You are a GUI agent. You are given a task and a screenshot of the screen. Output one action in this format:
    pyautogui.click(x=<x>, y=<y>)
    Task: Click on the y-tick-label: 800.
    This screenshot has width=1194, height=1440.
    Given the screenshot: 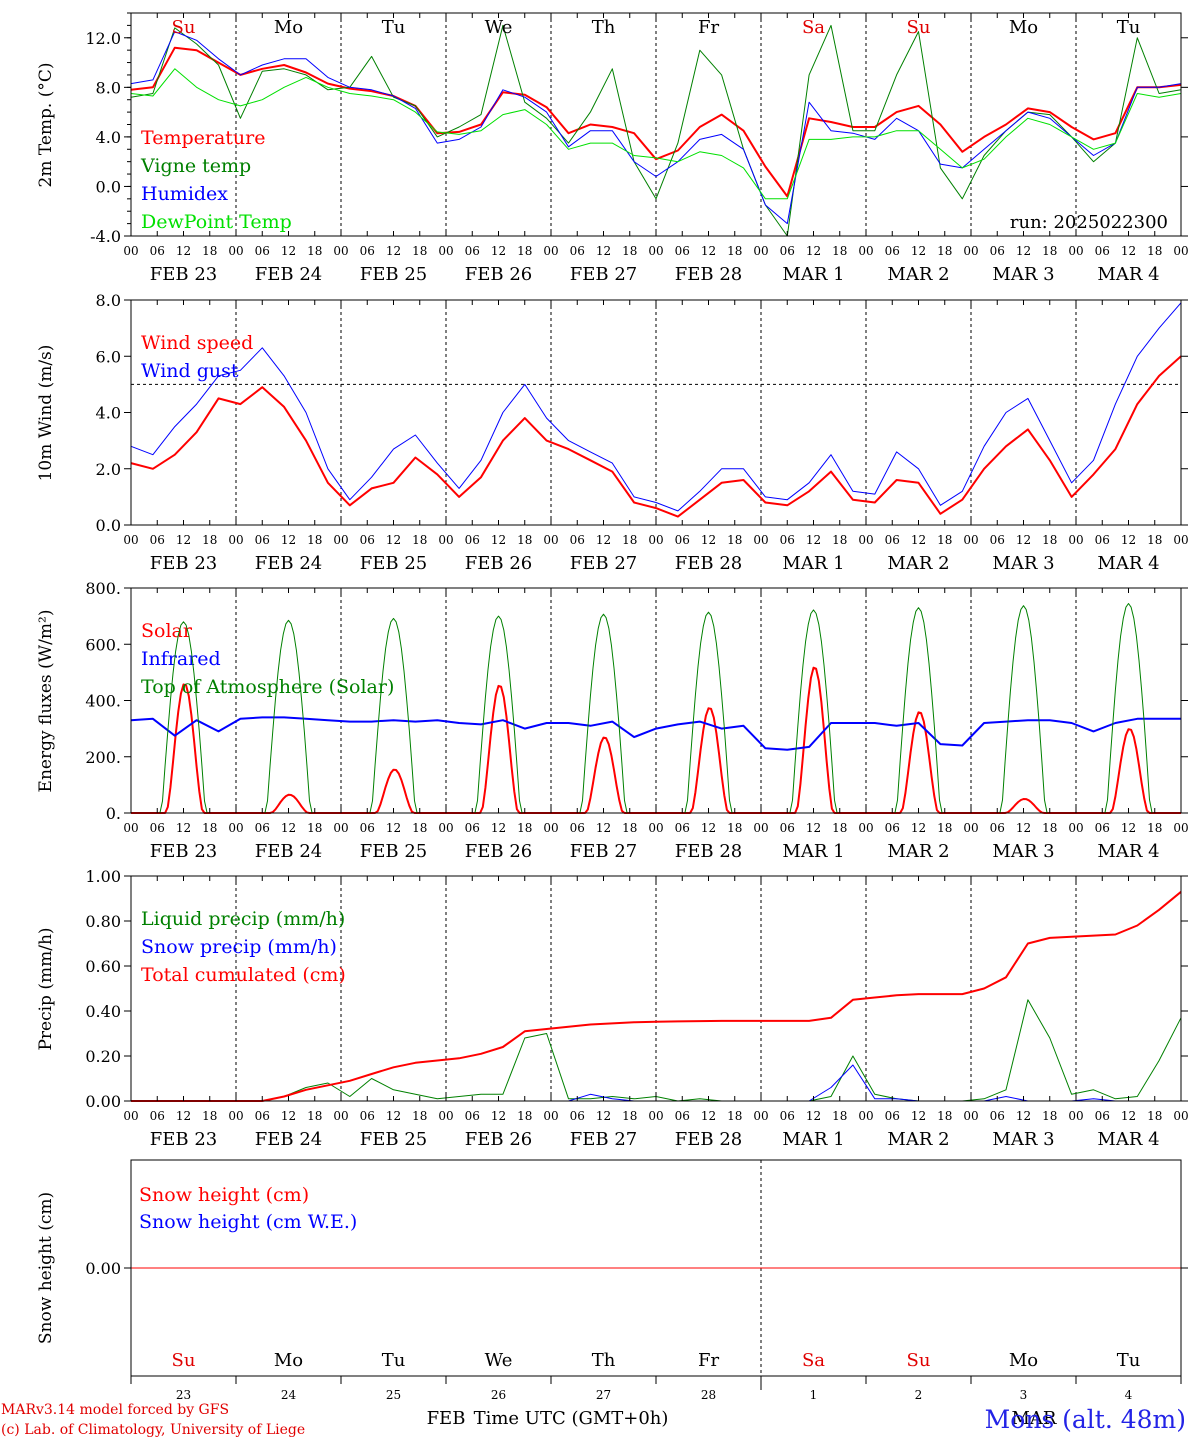 What is the action you would take?
    pyautogui.click(x=103, y=588)
    